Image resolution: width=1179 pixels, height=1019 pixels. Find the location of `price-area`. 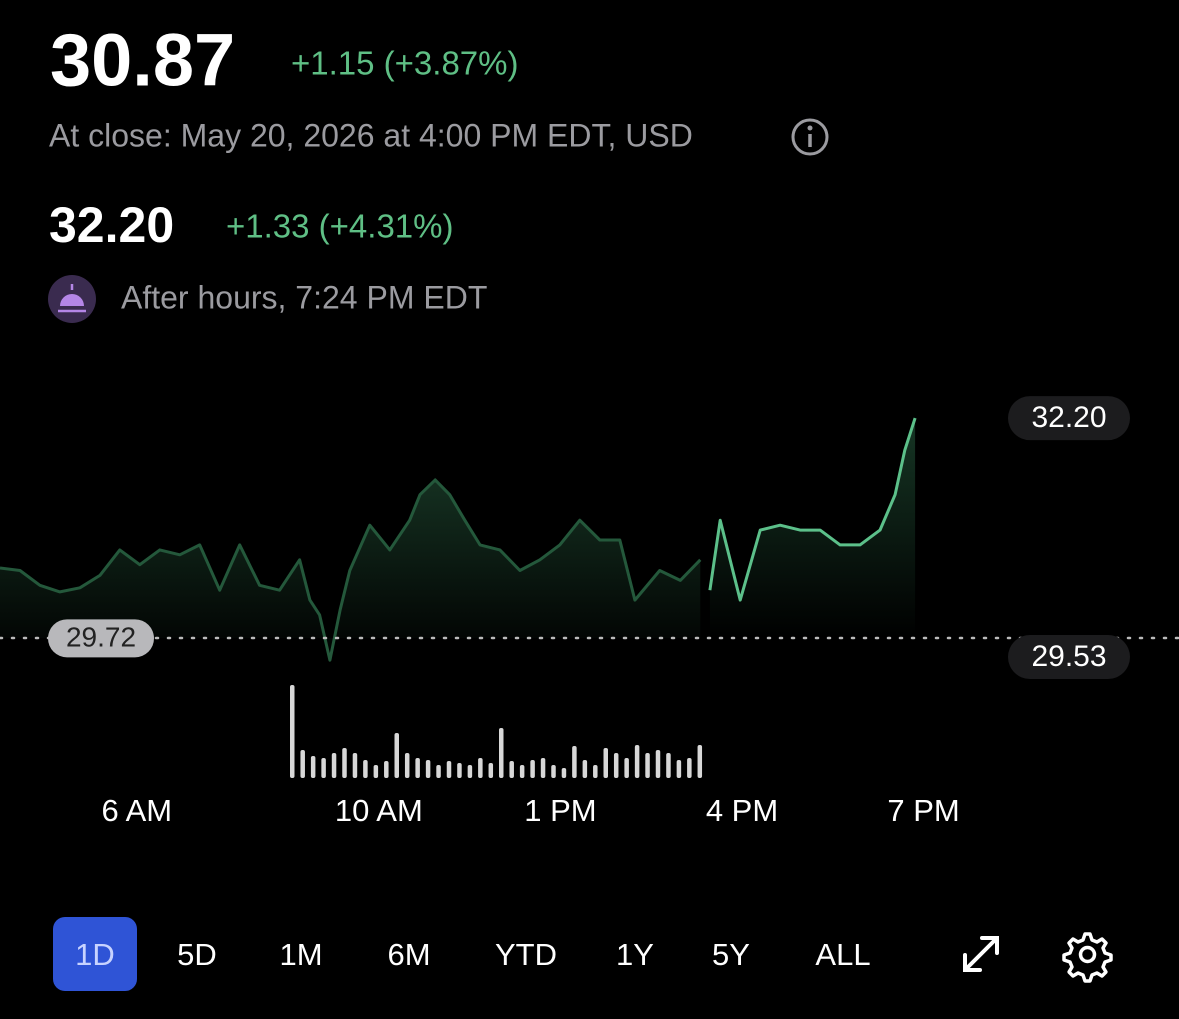

price-area is located at coordinates (812, 528).